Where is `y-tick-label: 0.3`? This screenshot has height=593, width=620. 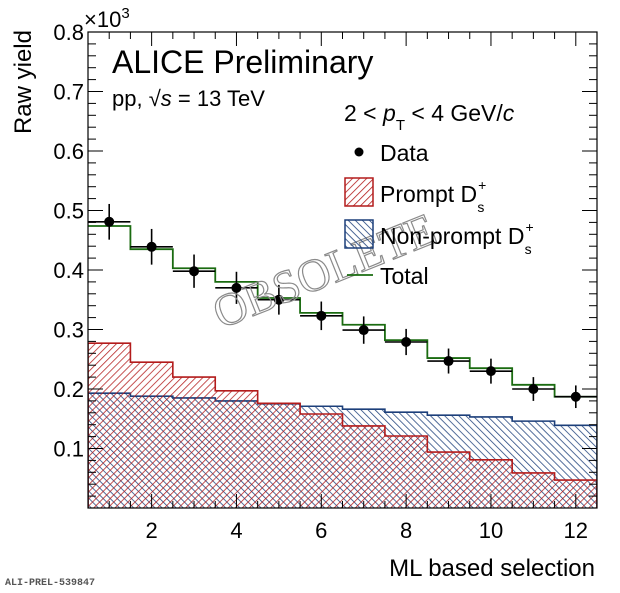 y-tick-label: 0.3 is located at coordinates (68, 330).